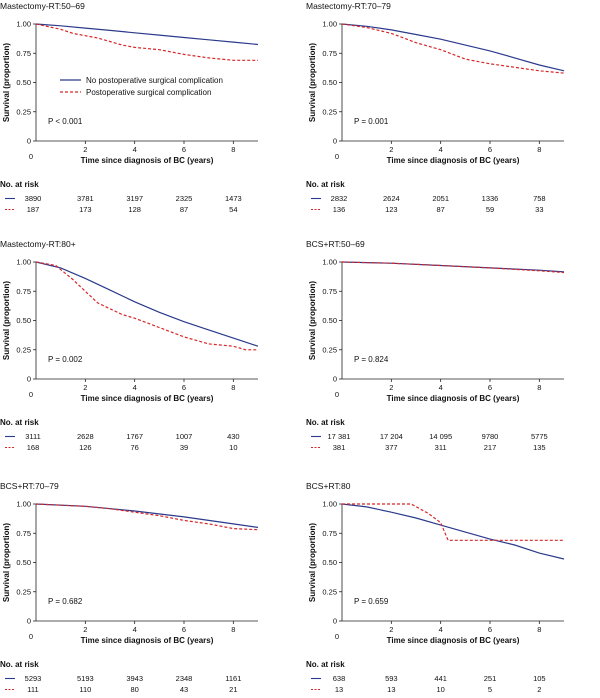  I want to click on legend-label: Postoperative surgical complication, so click(148, 92).